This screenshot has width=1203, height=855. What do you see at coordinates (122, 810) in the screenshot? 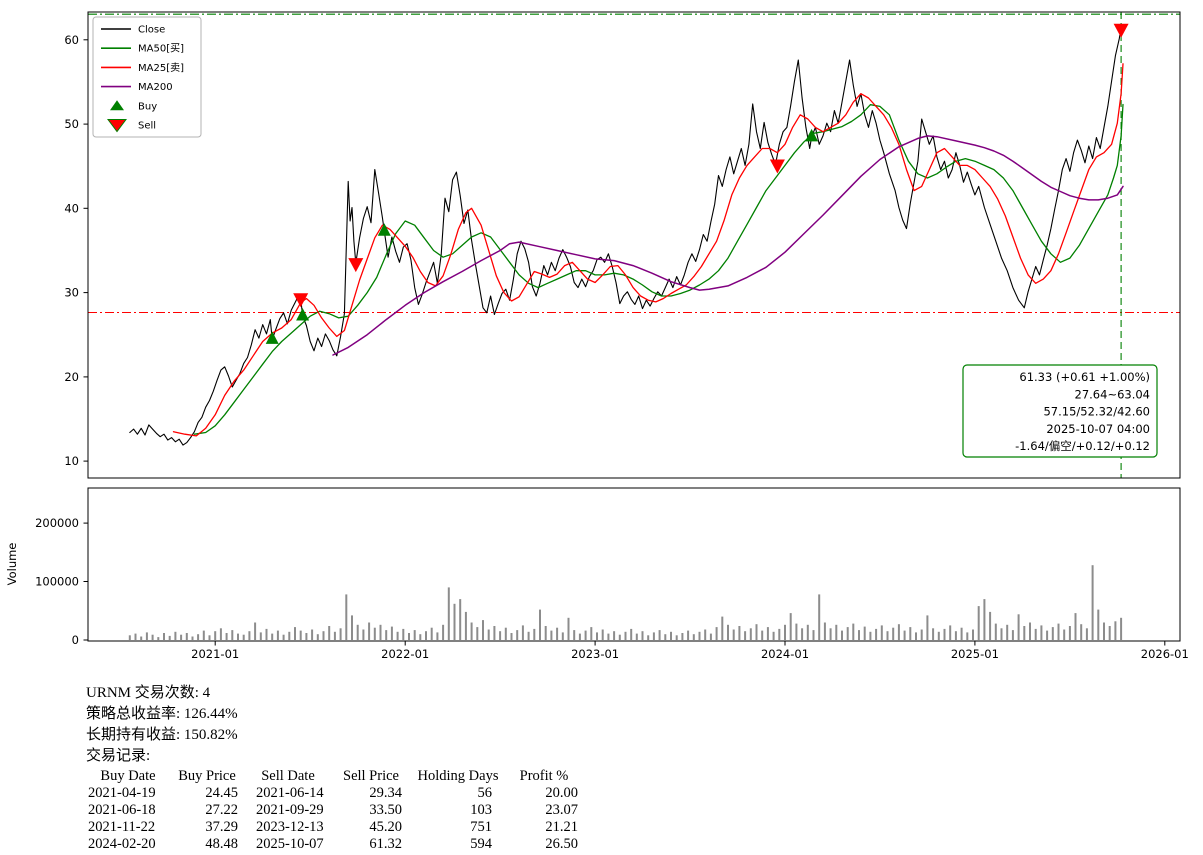
I see `buy-date: 2021-06-18` at bounding box center [122, 810].